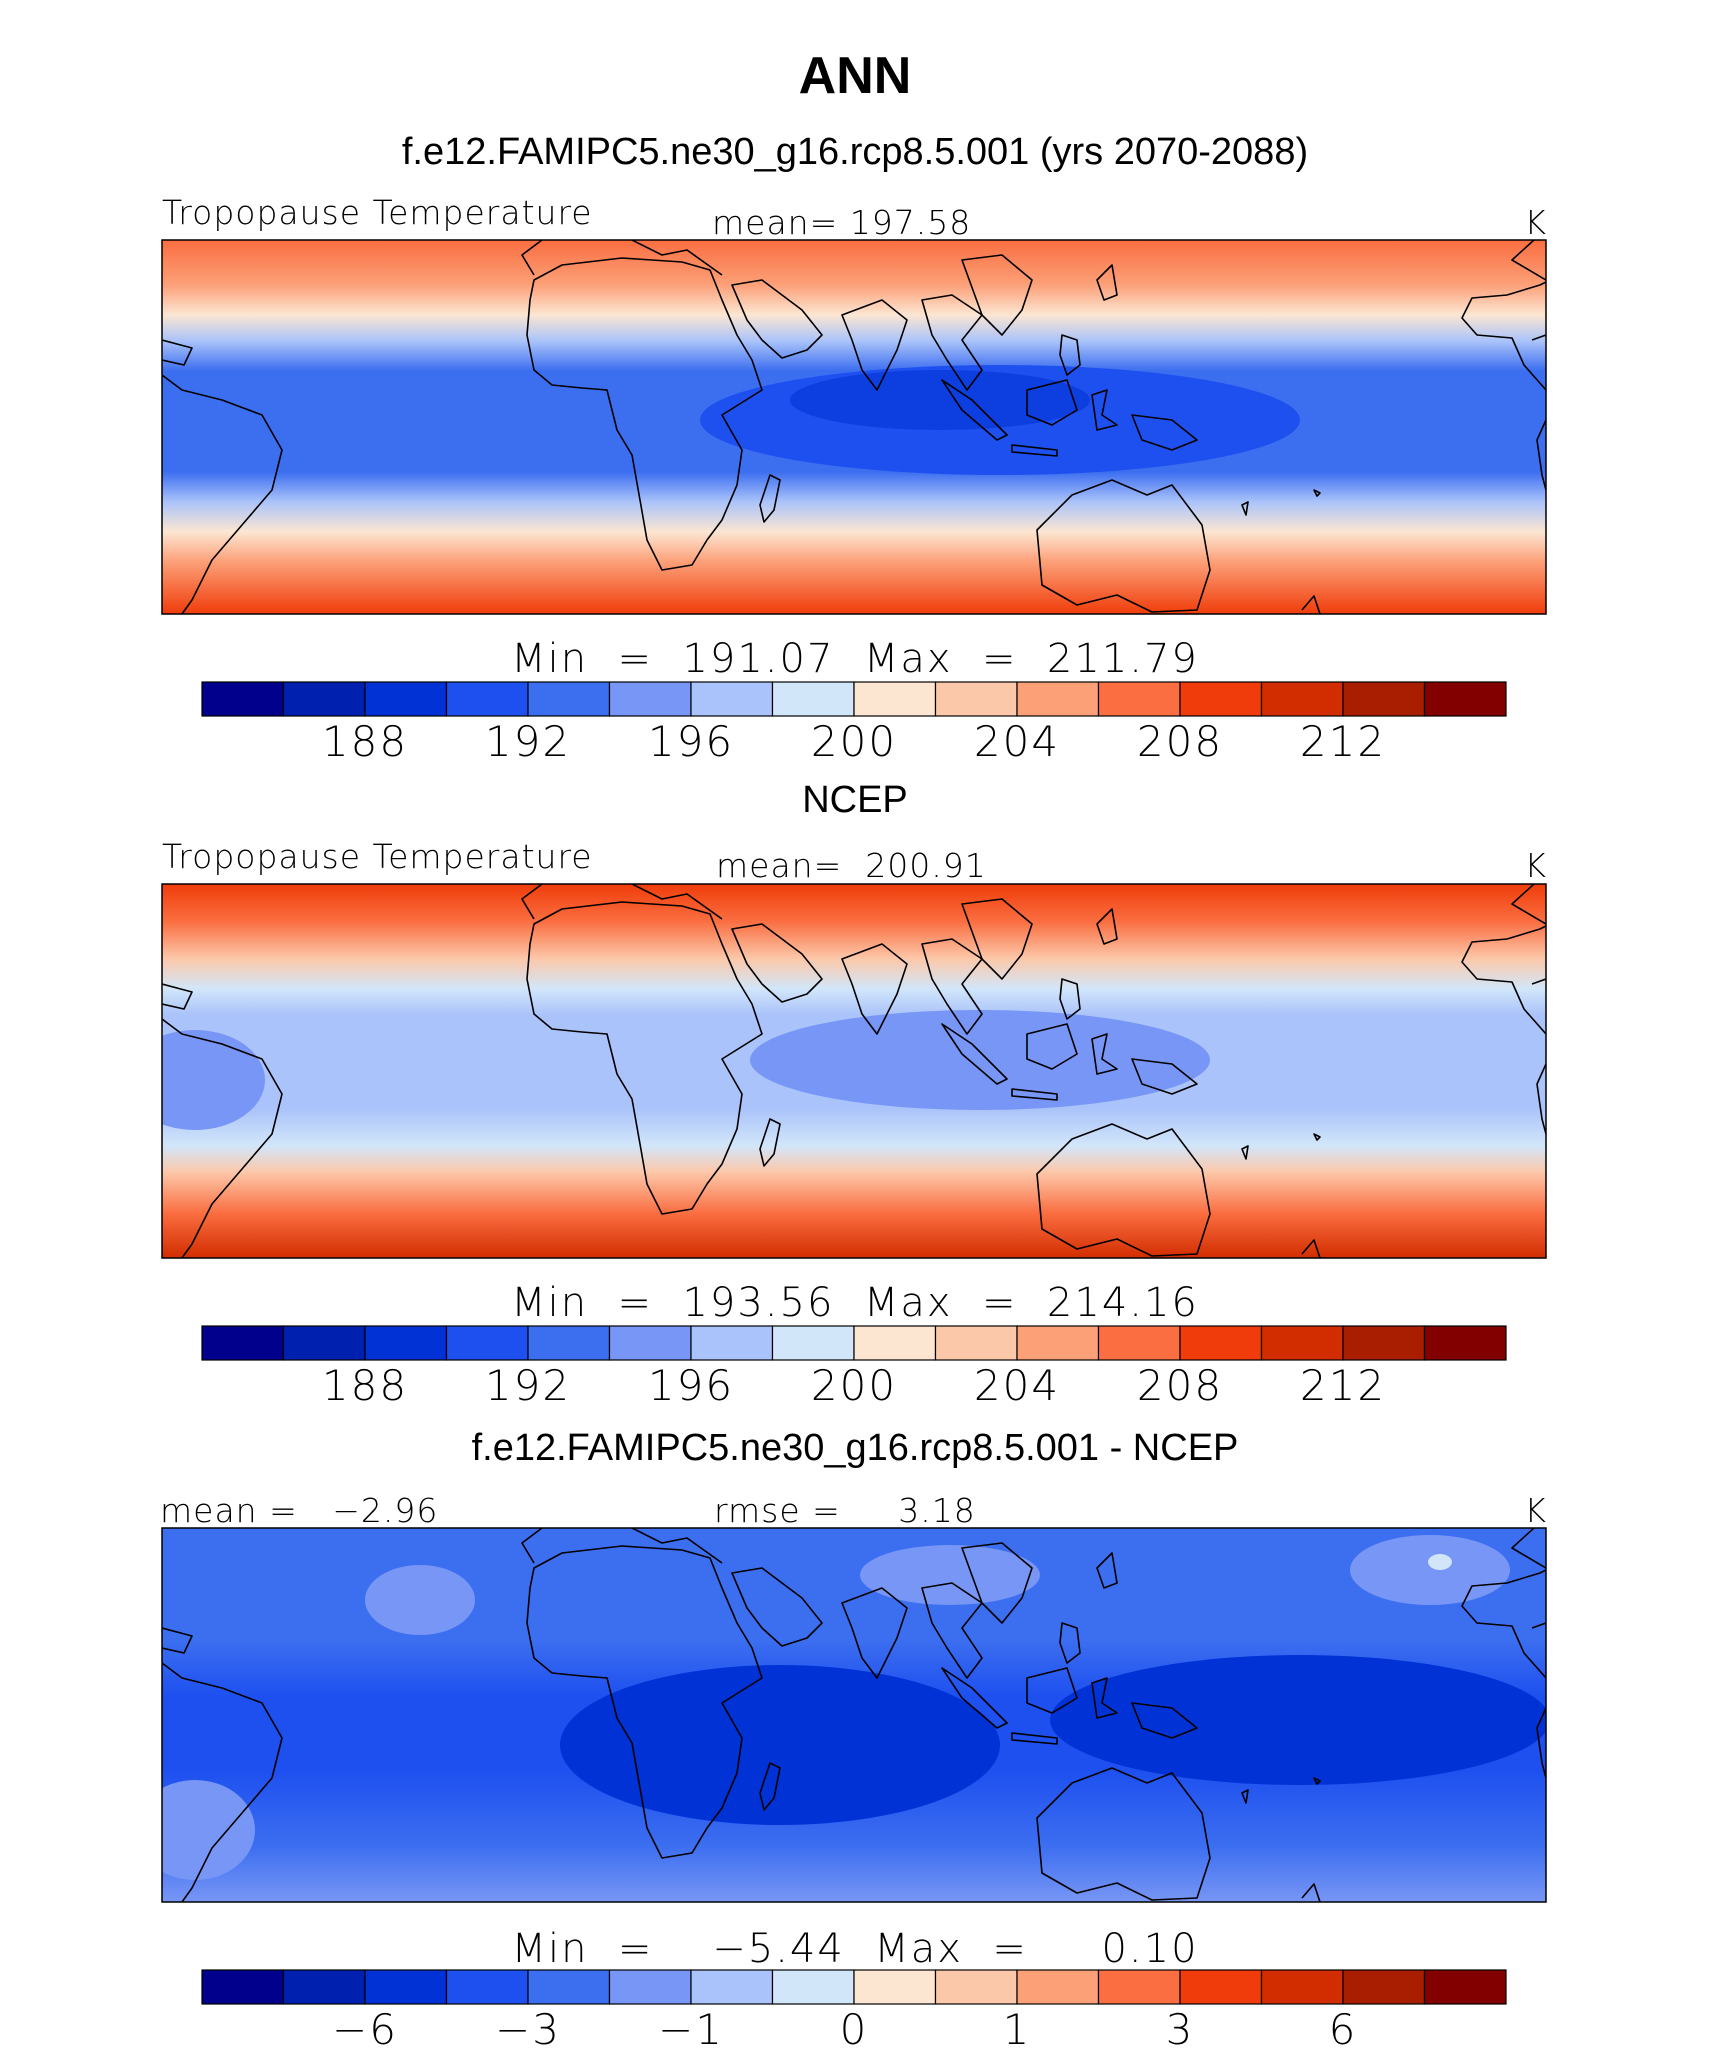  I want to click on weak-anomaly-nw, so click(420, 1600).